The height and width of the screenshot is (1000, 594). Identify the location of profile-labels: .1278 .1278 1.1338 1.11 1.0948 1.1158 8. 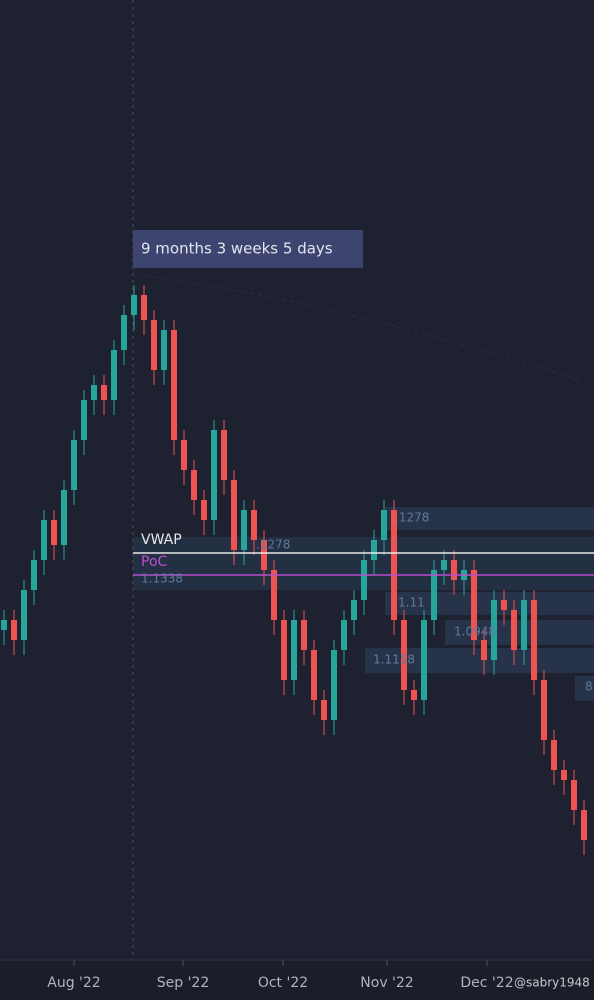
(367, 602).